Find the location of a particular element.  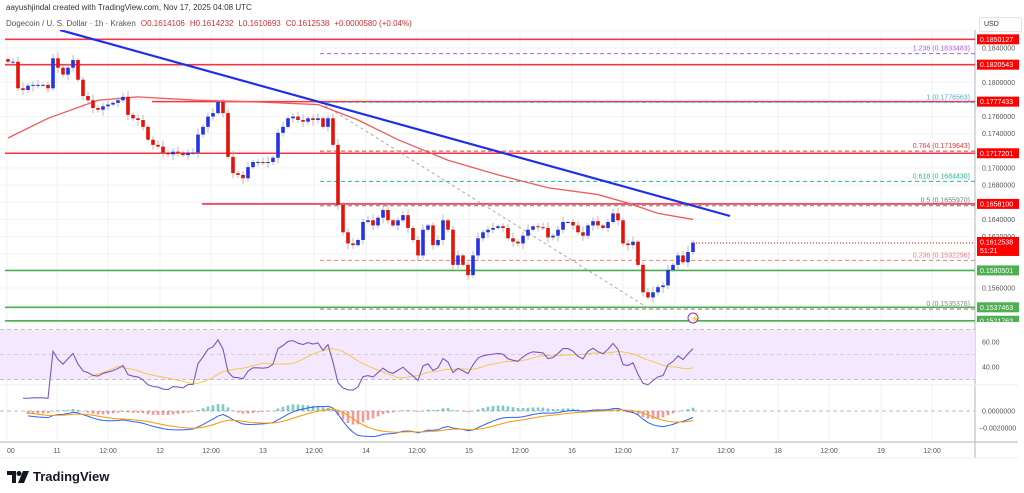

macd-signal-line is located at coordinates (360, 420).